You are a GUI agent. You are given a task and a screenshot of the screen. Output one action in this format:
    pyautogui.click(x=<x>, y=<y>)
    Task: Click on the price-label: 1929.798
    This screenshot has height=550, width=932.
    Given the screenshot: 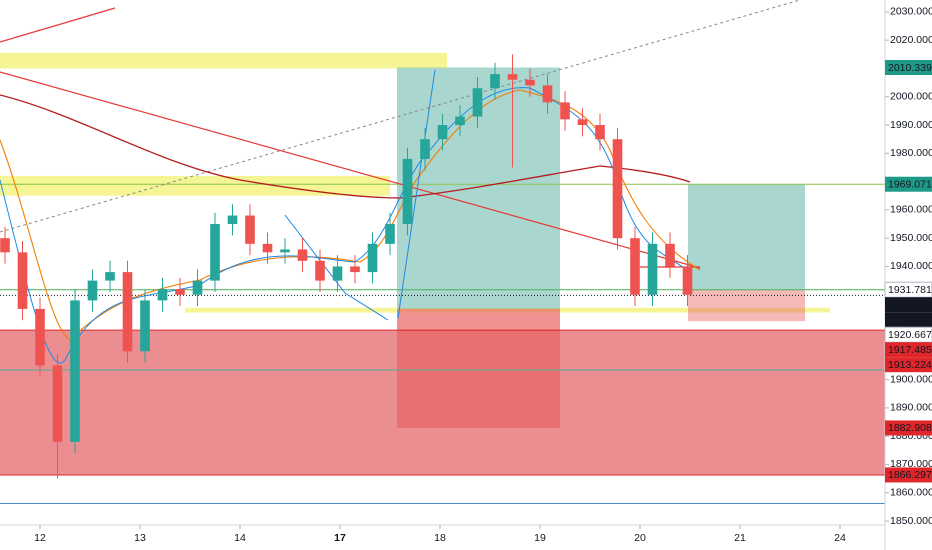 What is the action you would take?
    pyautogui.click(x=910, y=305)
    